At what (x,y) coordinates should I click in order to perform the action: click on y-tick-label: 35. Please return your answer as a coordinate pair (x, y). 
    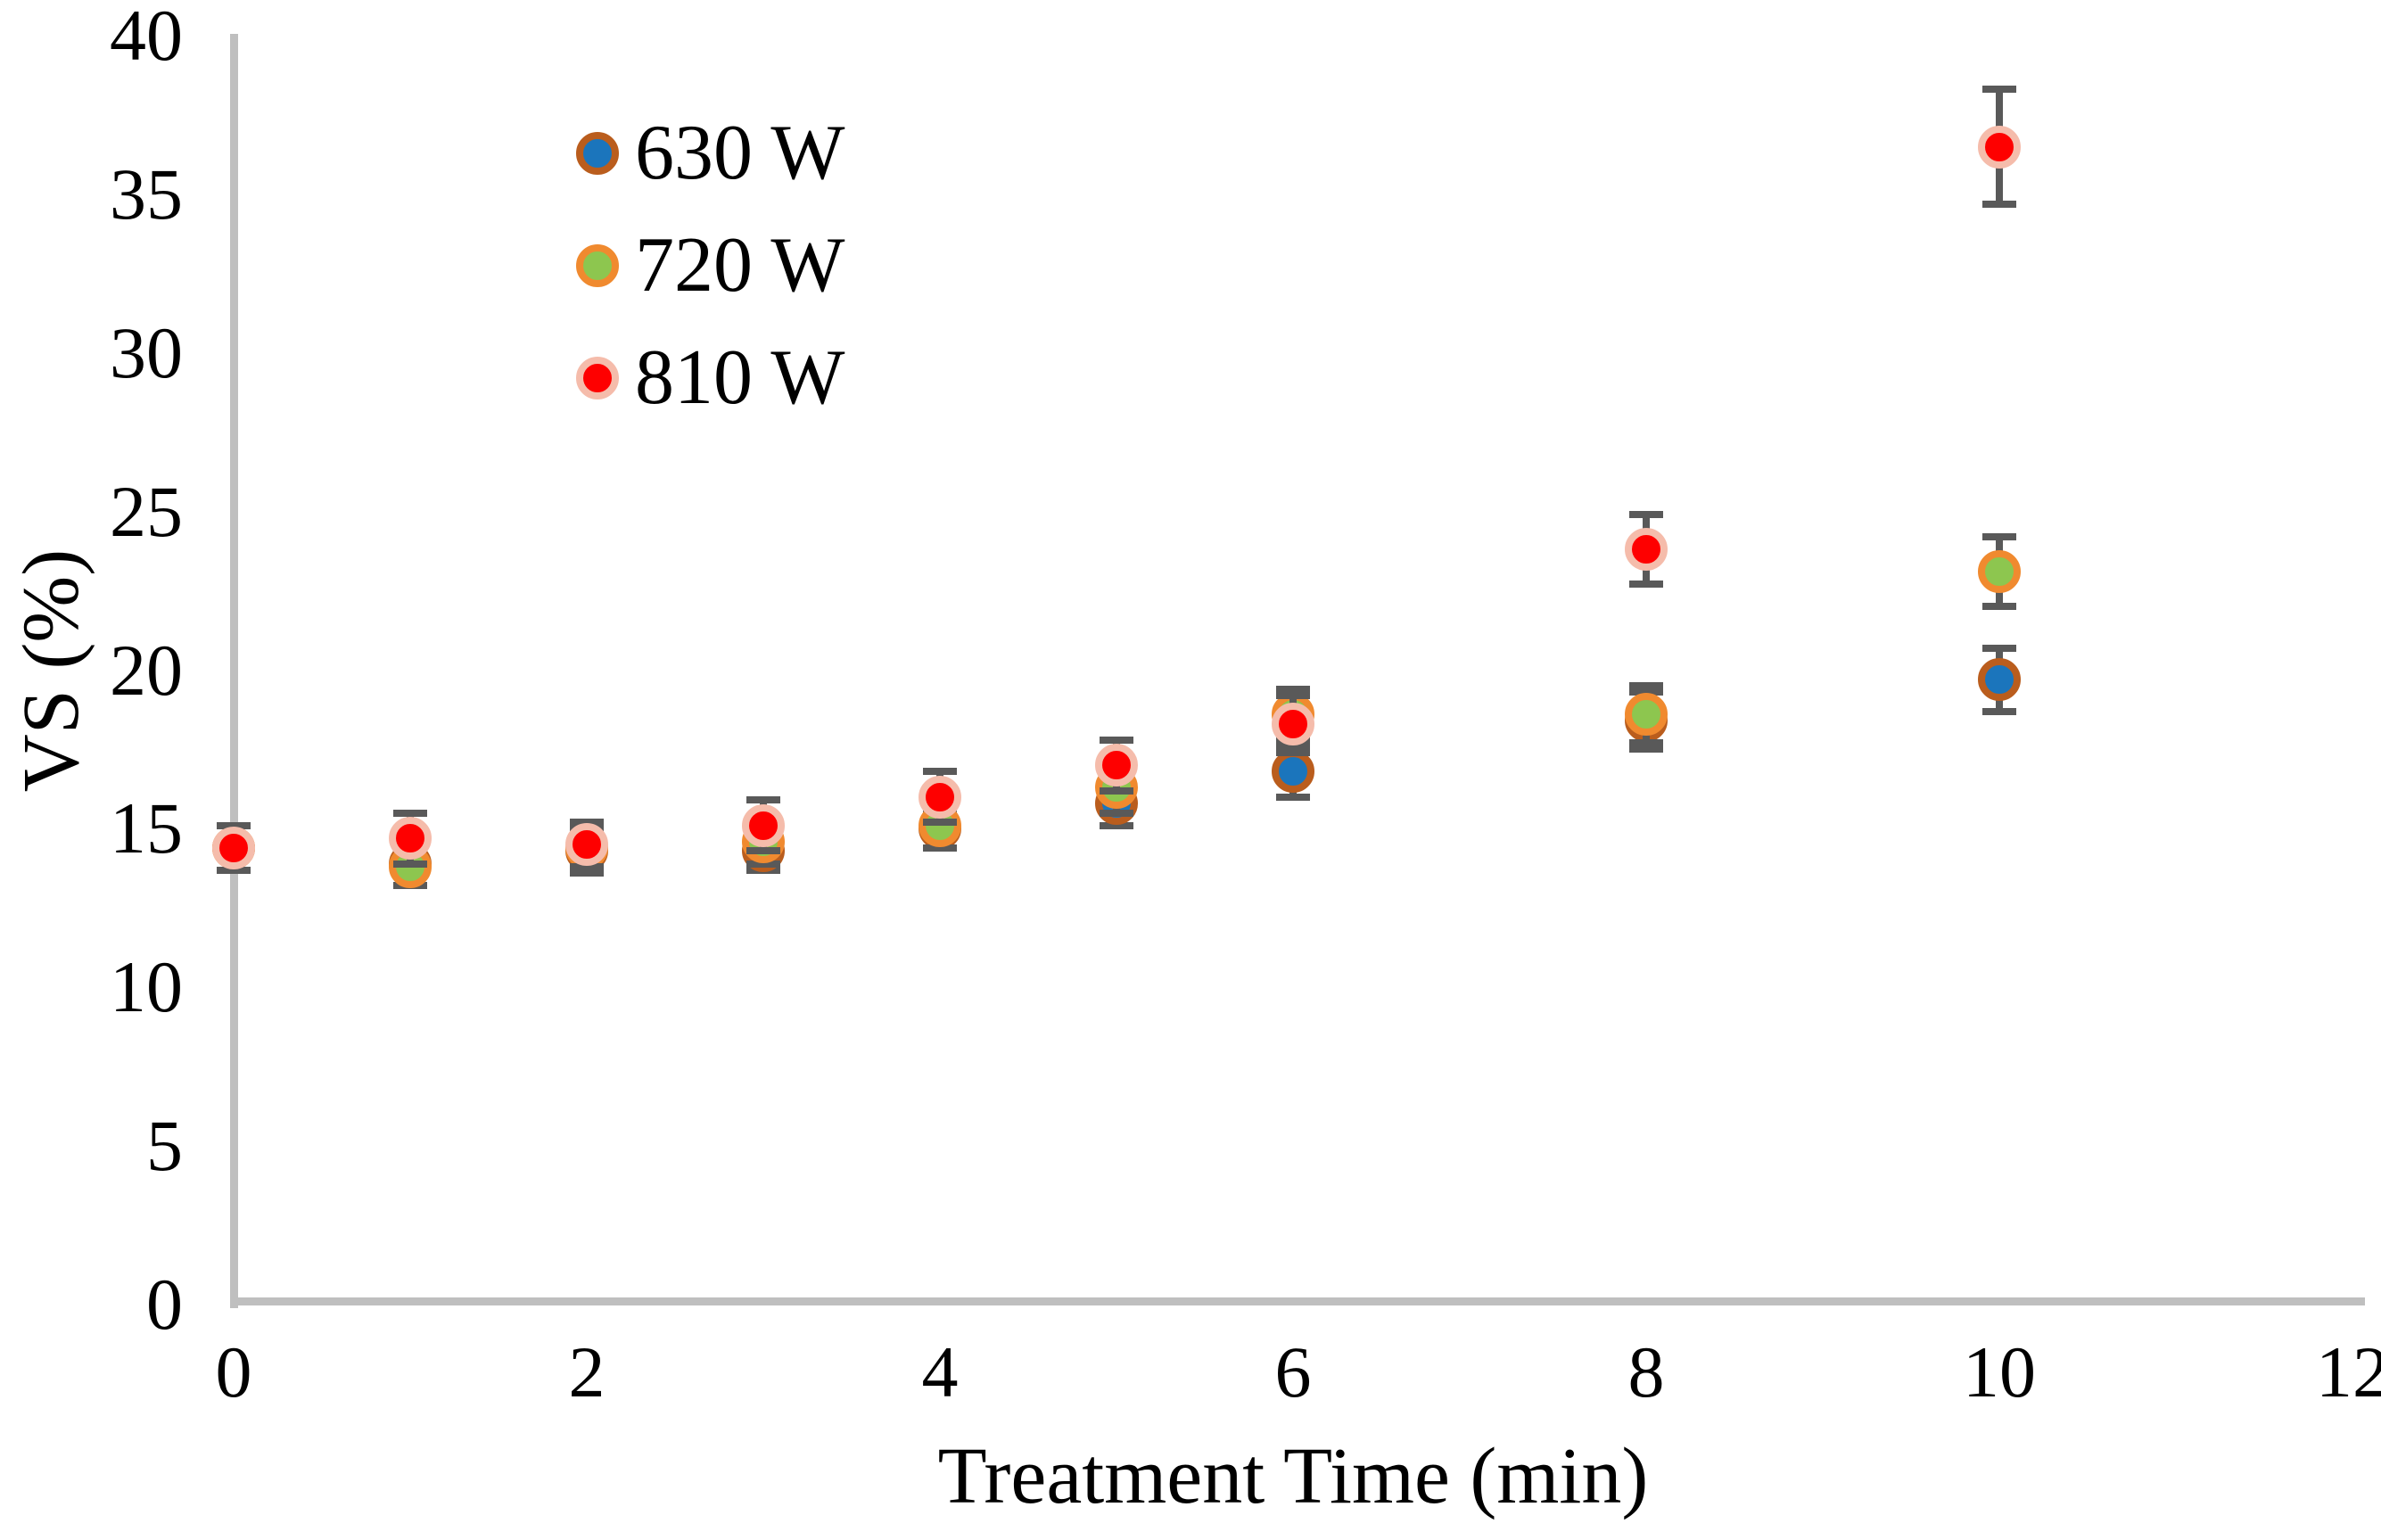
    Looking at the image, I should click on (146, 193).